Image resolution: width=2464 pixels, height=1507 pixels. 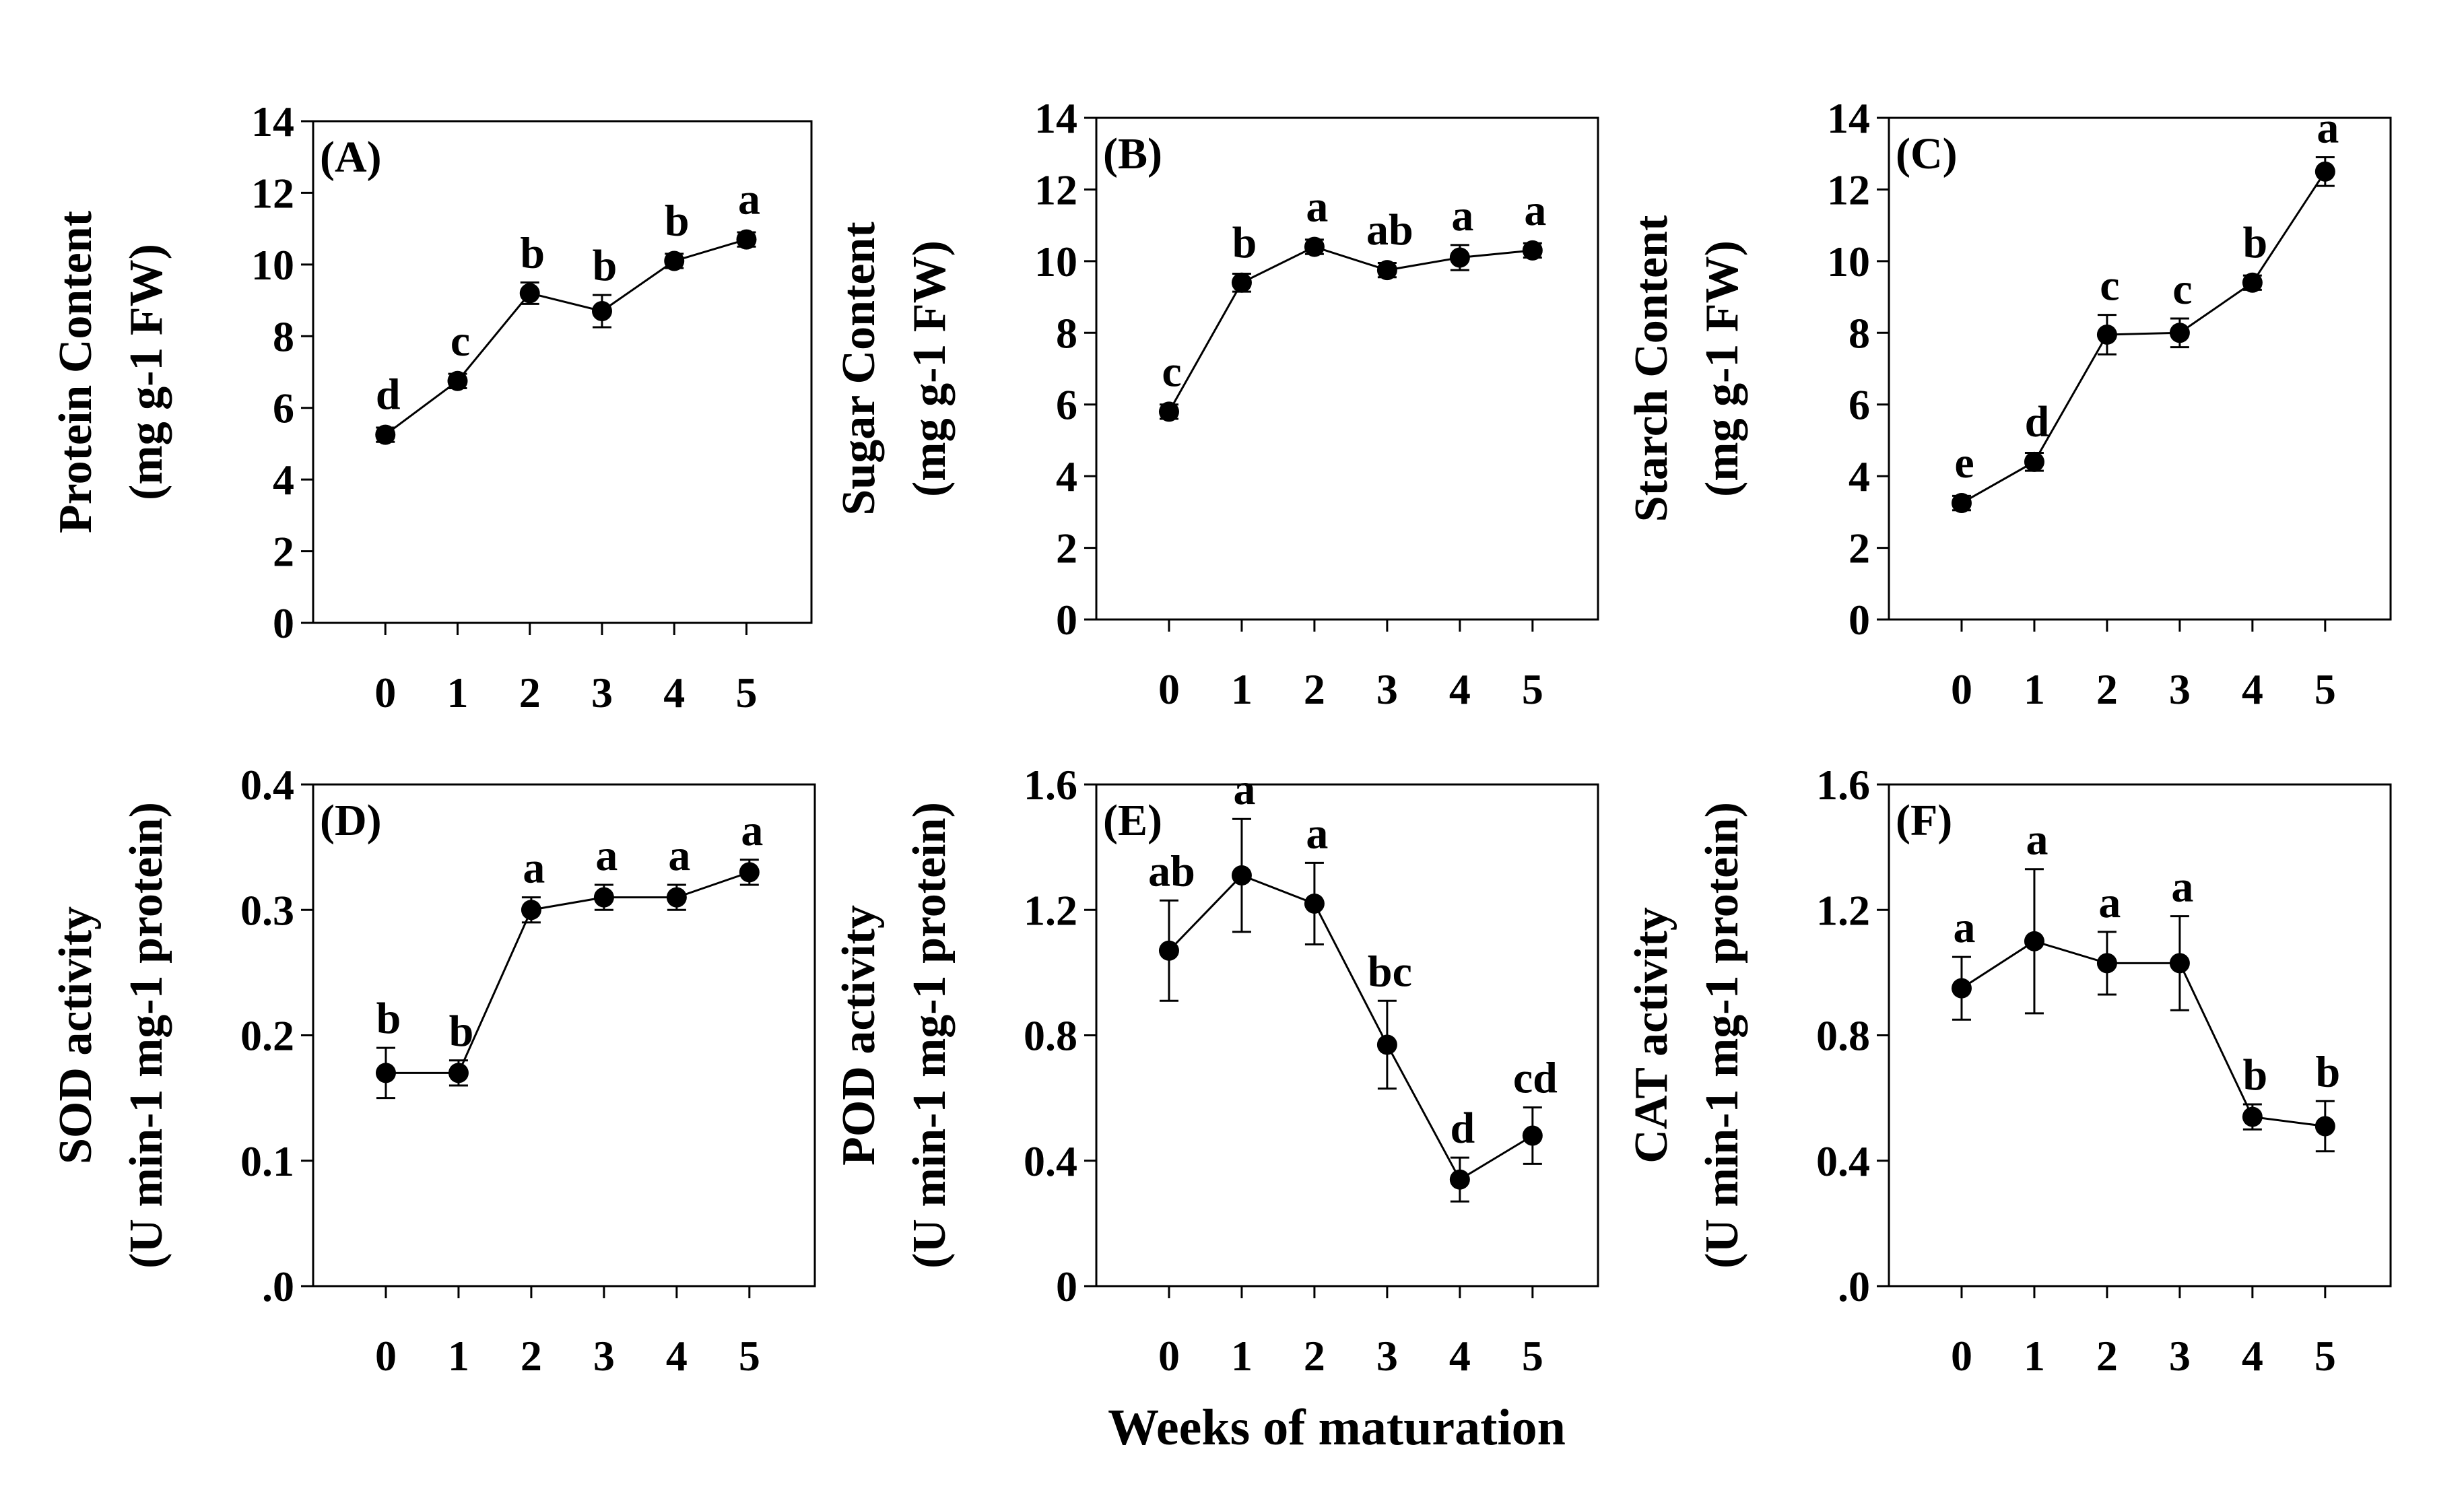 I want to click on y-tick-label: 1.6, so click(x=1843, y=785).